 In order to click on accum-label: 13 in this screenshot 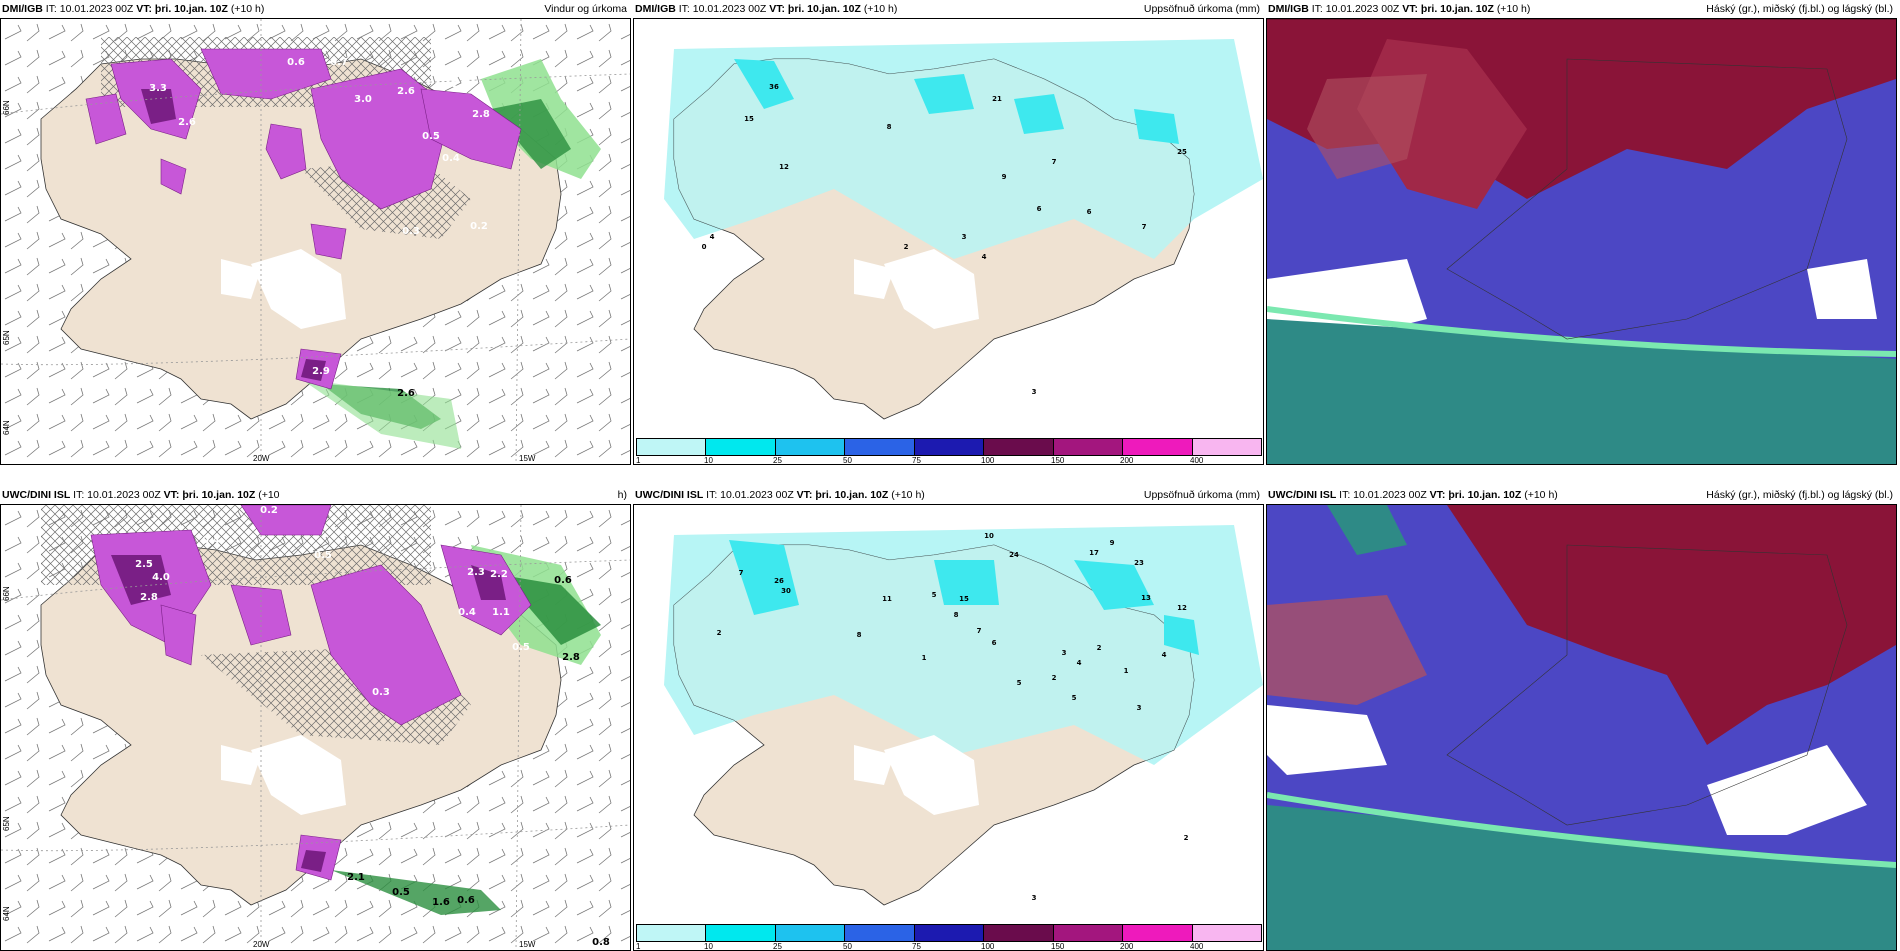, I will do `click(1146, 598)`.